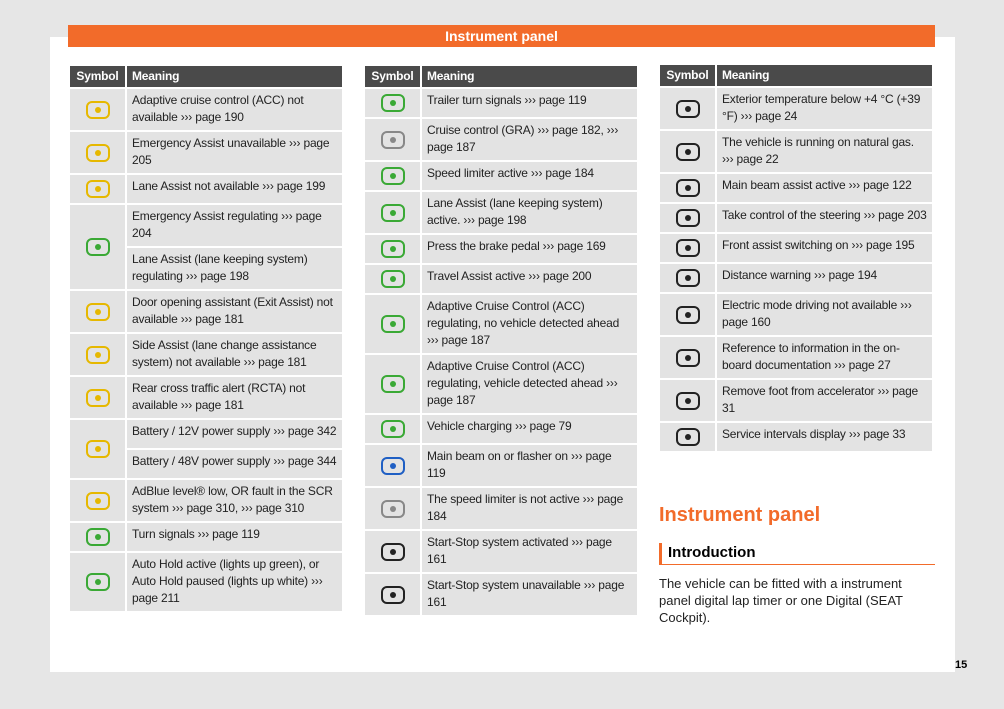 This screenshot has height=709, width=1004. What do you see at coordinates (797, 554) in the screenshot?
I see `section-subtitle: Introduction` at bounding box center [797, 554].